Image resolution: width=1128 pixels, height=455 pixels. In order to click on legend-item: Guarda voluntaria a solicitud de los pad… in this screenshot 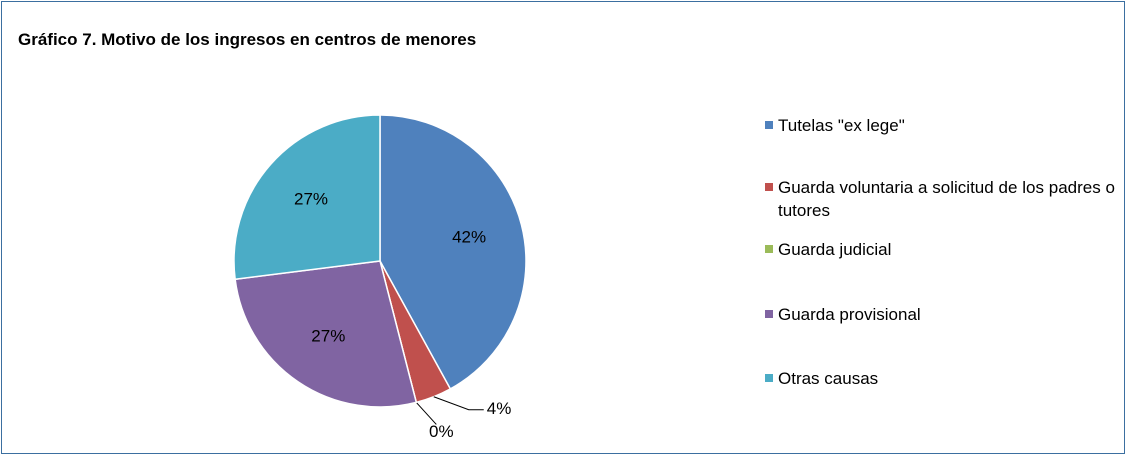, I will do `click(940, 199)`.